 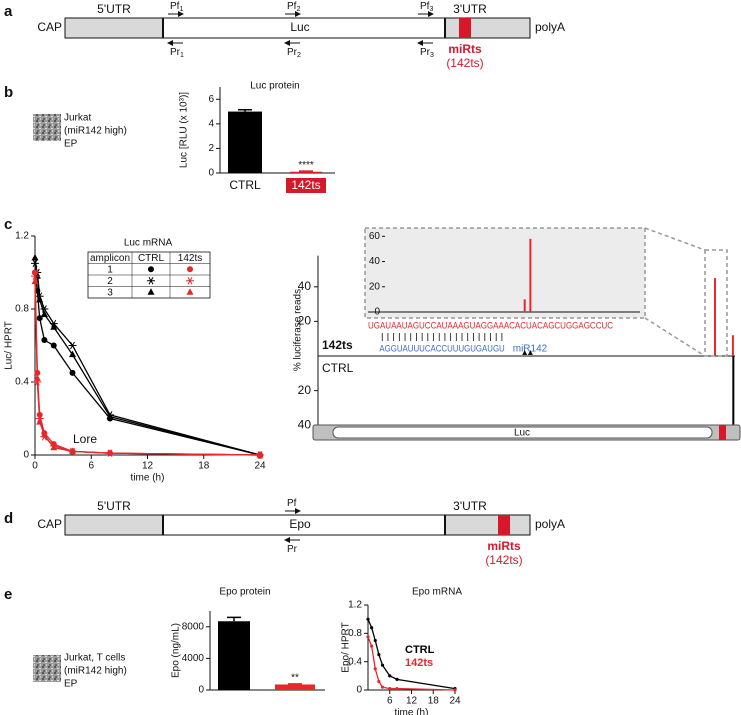 What do you see at coordinates (49, 524) in the screenshot?
I see `cap-label: CAP` at bounding box center [49, 524].